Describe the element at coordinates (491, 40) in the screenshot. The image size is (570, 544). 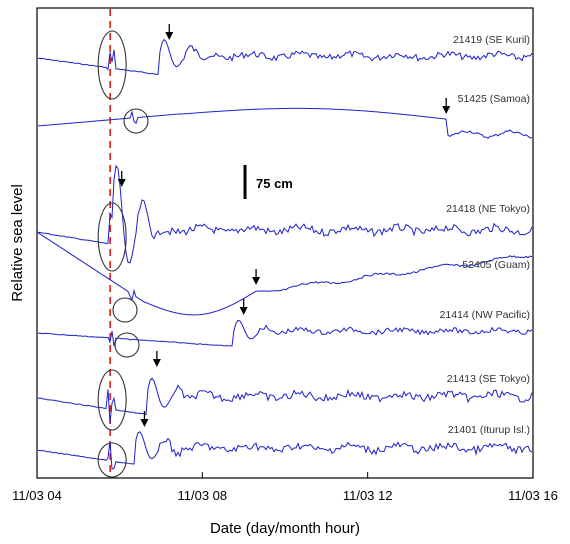
I see `station-label-0: 21419 (SE Kuril)` at that location.